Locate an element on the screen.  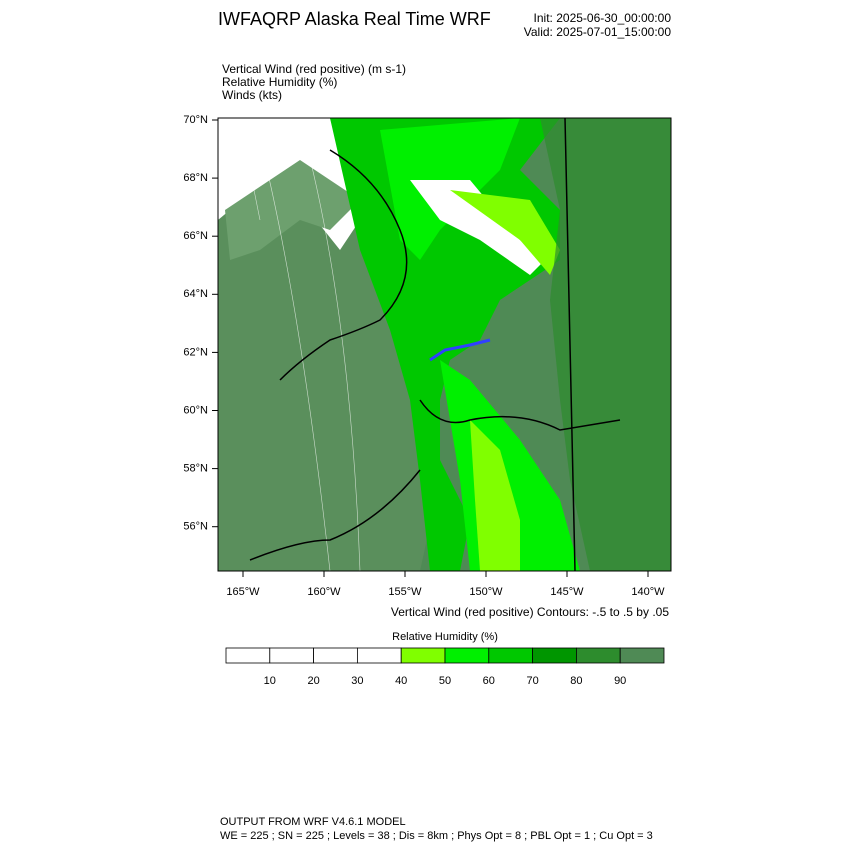
lat-label: 70°N is located at coordinates (195, 120).